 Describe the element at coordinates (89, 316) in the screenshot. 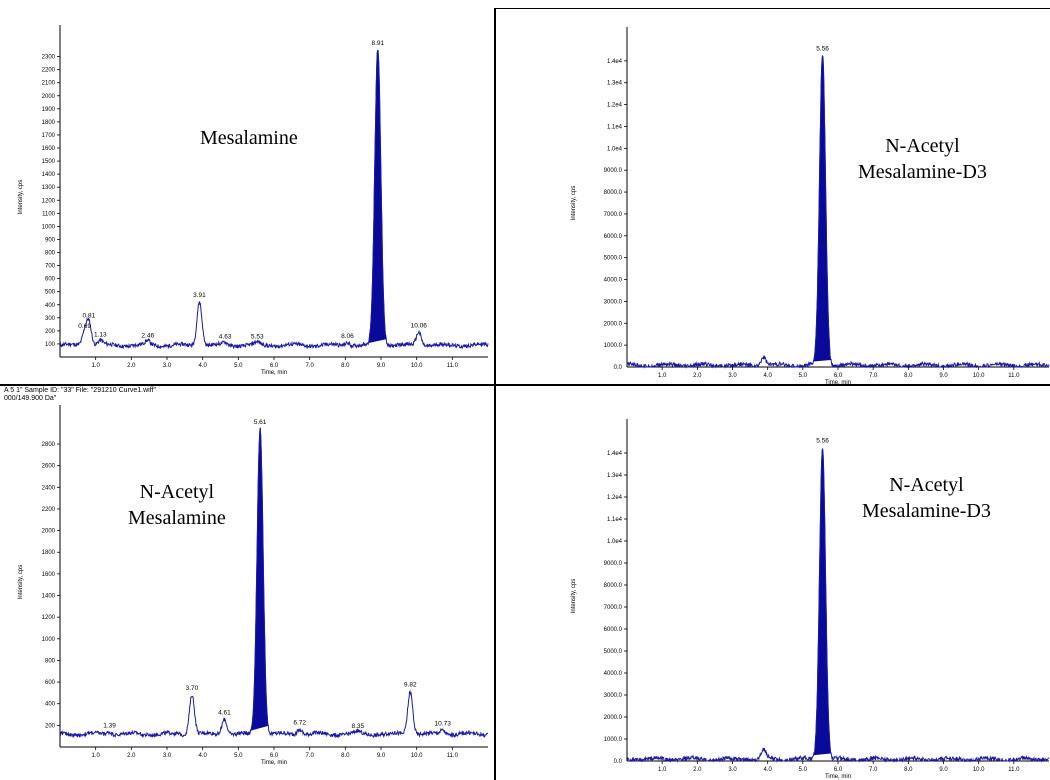

I see `peak-retention-label: 0.81` at that location.